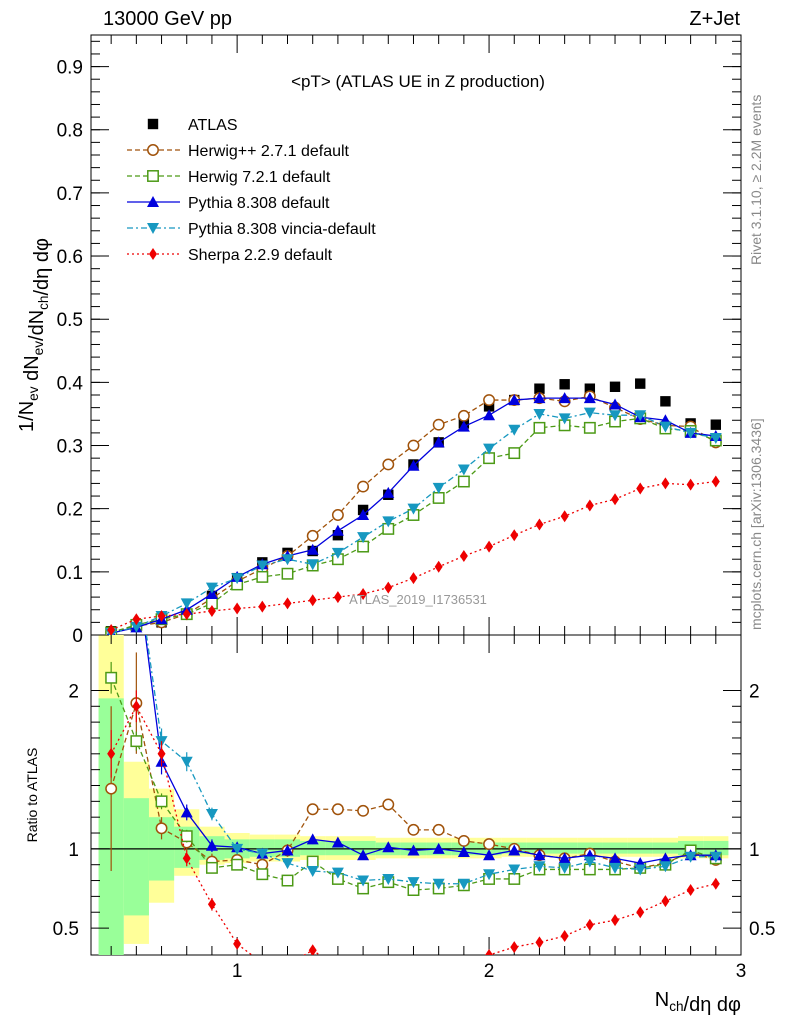 The image size is (786, 1024). What do you see at coordinates (77, 636) in the screenshot?
I see `main-y-tick-label: 0` at bounding box center [77, 636].